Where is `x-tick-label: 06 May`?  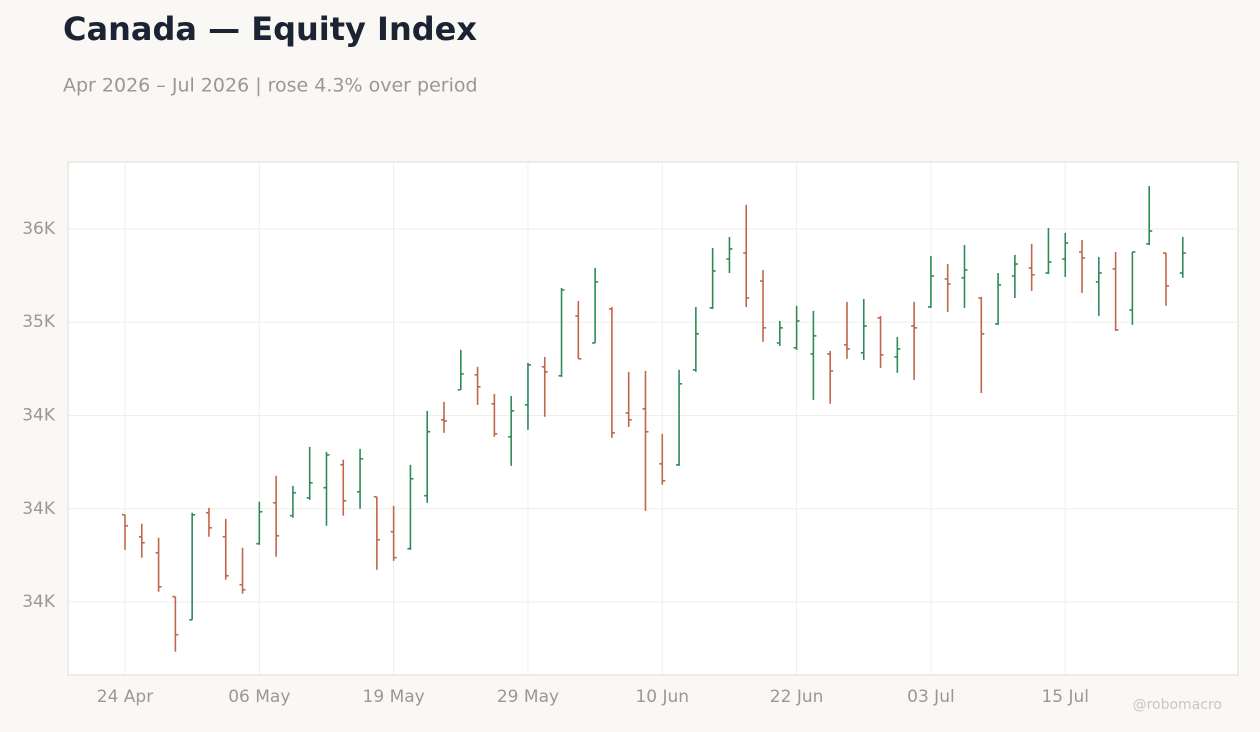
x-tick-label: 06 May is located at coordinates (259, 697).